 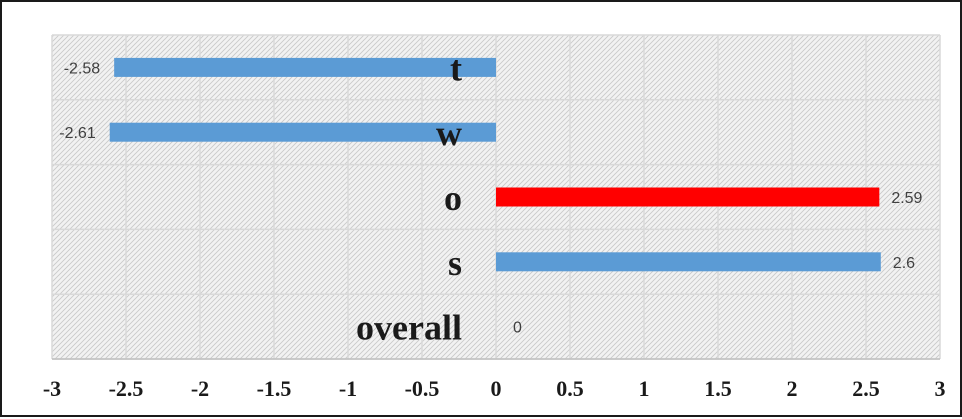 What do you see at coordinates (409, 328) in the screenshot?
I see `category-label: overall` at bounding box center [409, 328].